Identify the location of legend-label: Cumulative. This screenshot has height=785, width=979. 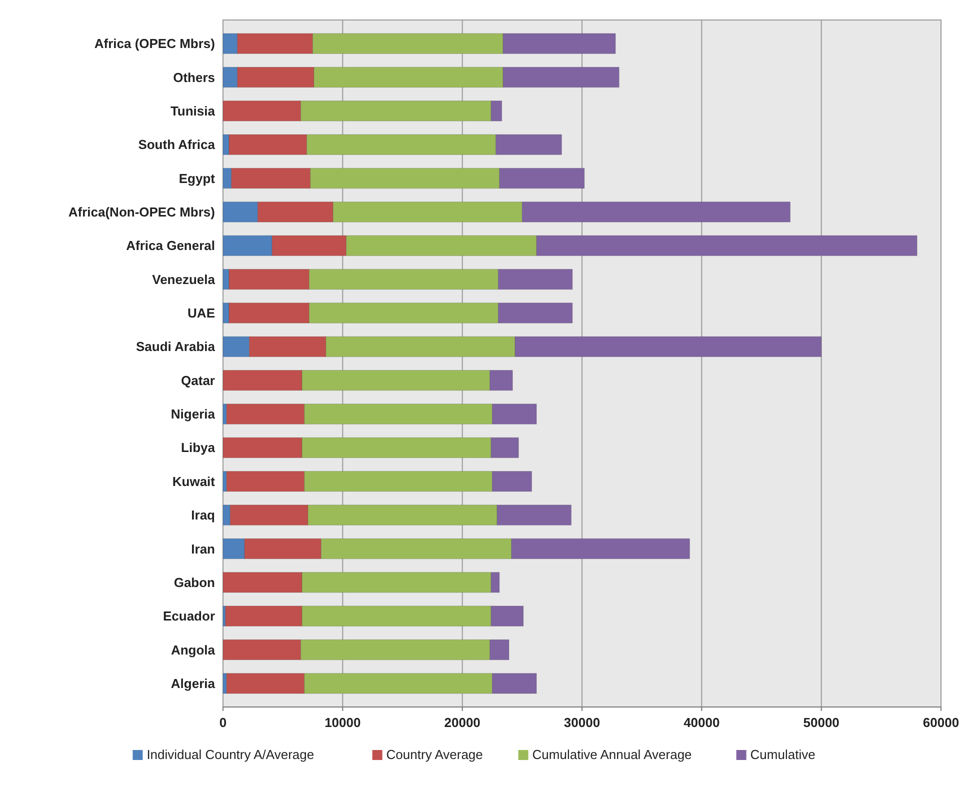
(783, 754).